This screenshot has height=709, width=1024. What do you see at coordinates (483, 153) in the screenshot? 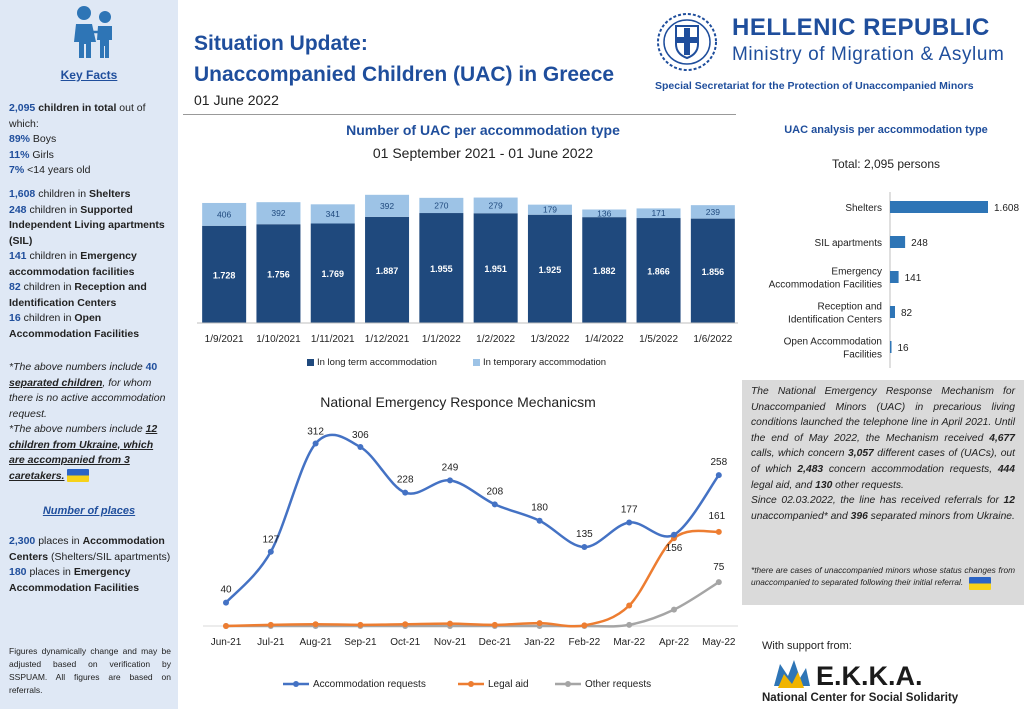
I see `accommodation-chart-subtitle: 01 September 2021 - 01 June 2022` at bounding box center [483, 153].